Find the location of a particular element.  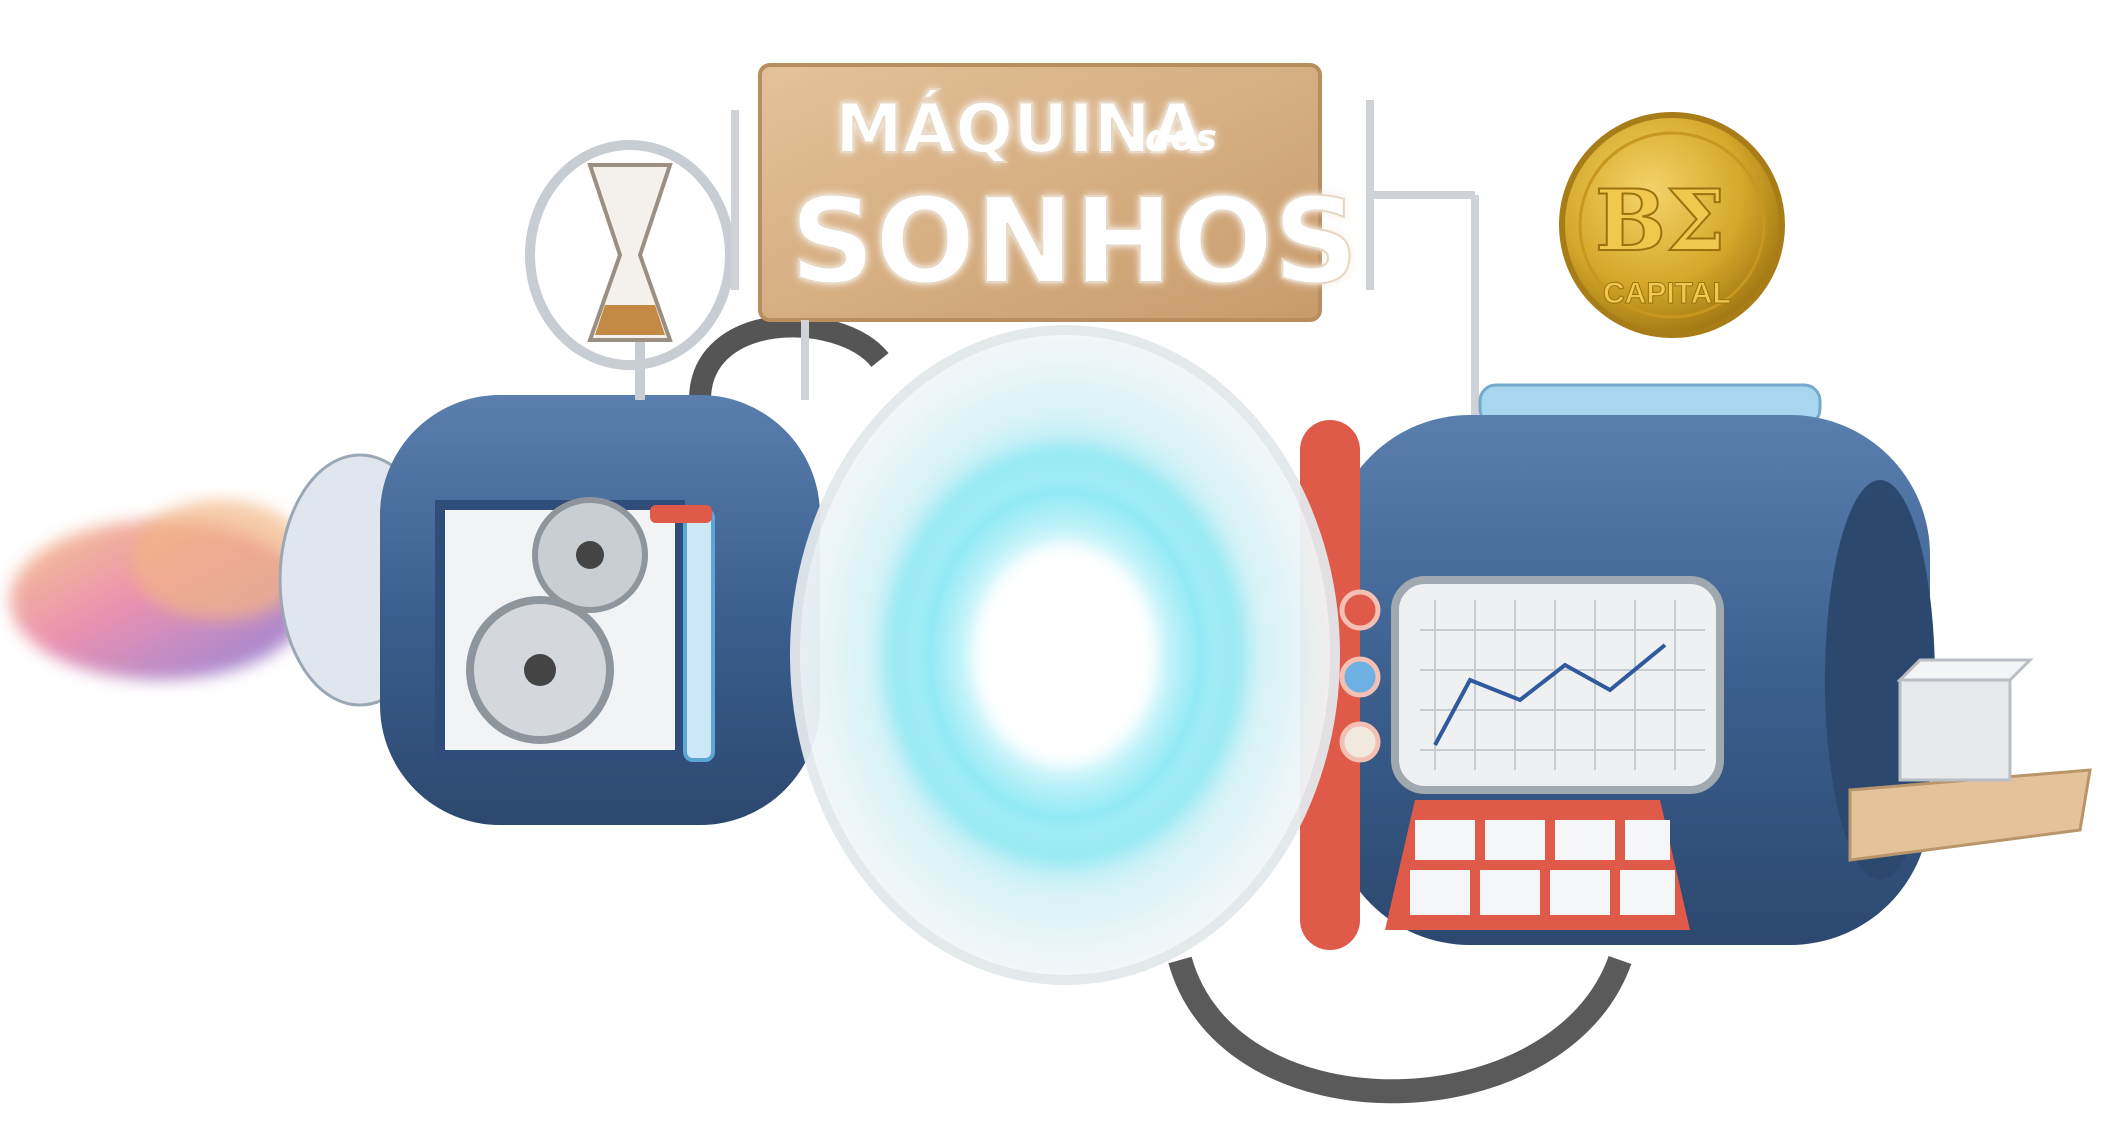

title-sign is located at coordinates (1105, 241).